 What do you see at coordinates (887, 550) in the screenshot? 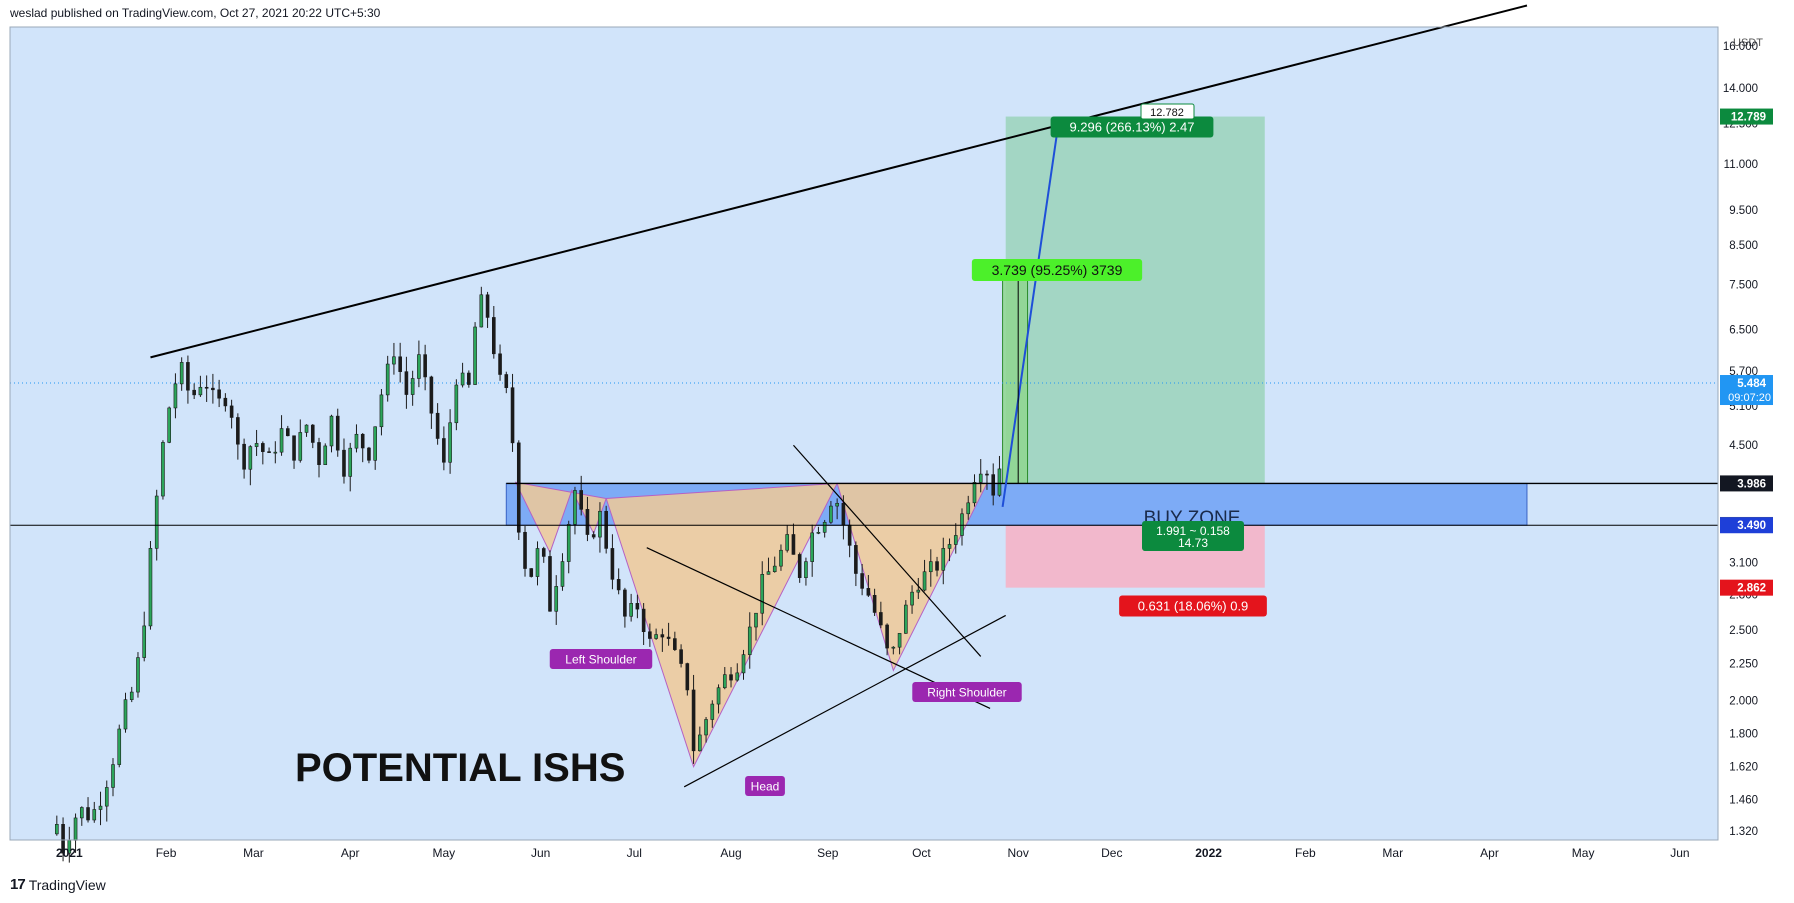
I see `wedge-upper-line` at bounding box center [887, 550].